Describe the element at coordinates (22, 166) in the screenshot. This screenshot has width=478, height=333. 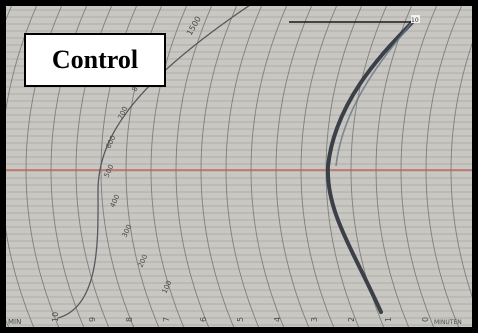
I see `arc-line` at that location.